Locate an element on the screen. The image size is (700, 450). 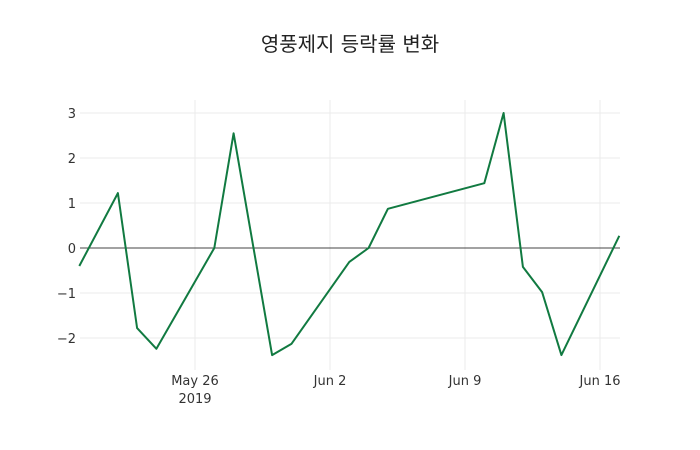
xtick-year-label: 2019 is located at coordinates (194, 399).